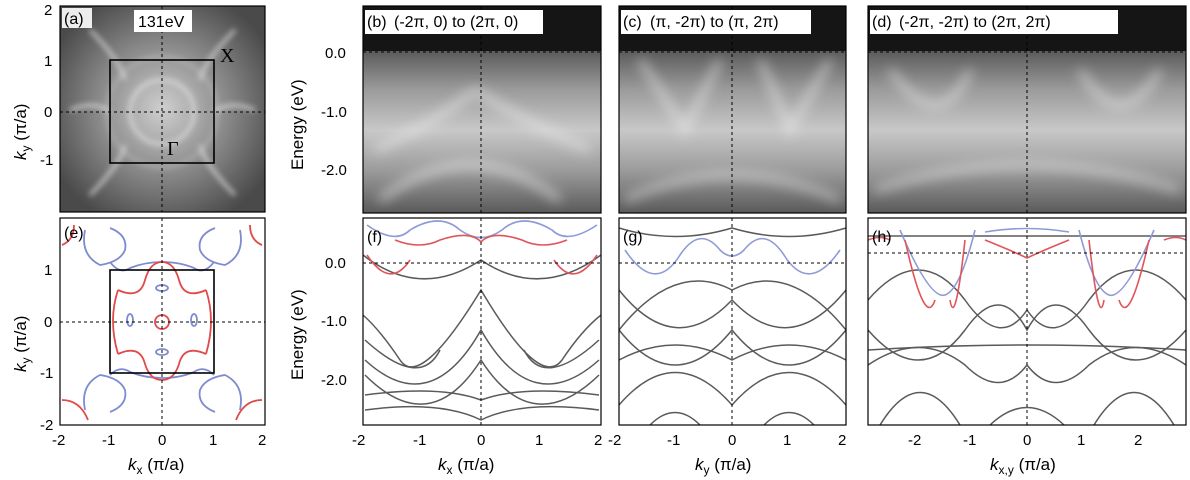 This screenshot has height=480, width=1190. I want to click on fermi-surface-red, so click(162, 322).